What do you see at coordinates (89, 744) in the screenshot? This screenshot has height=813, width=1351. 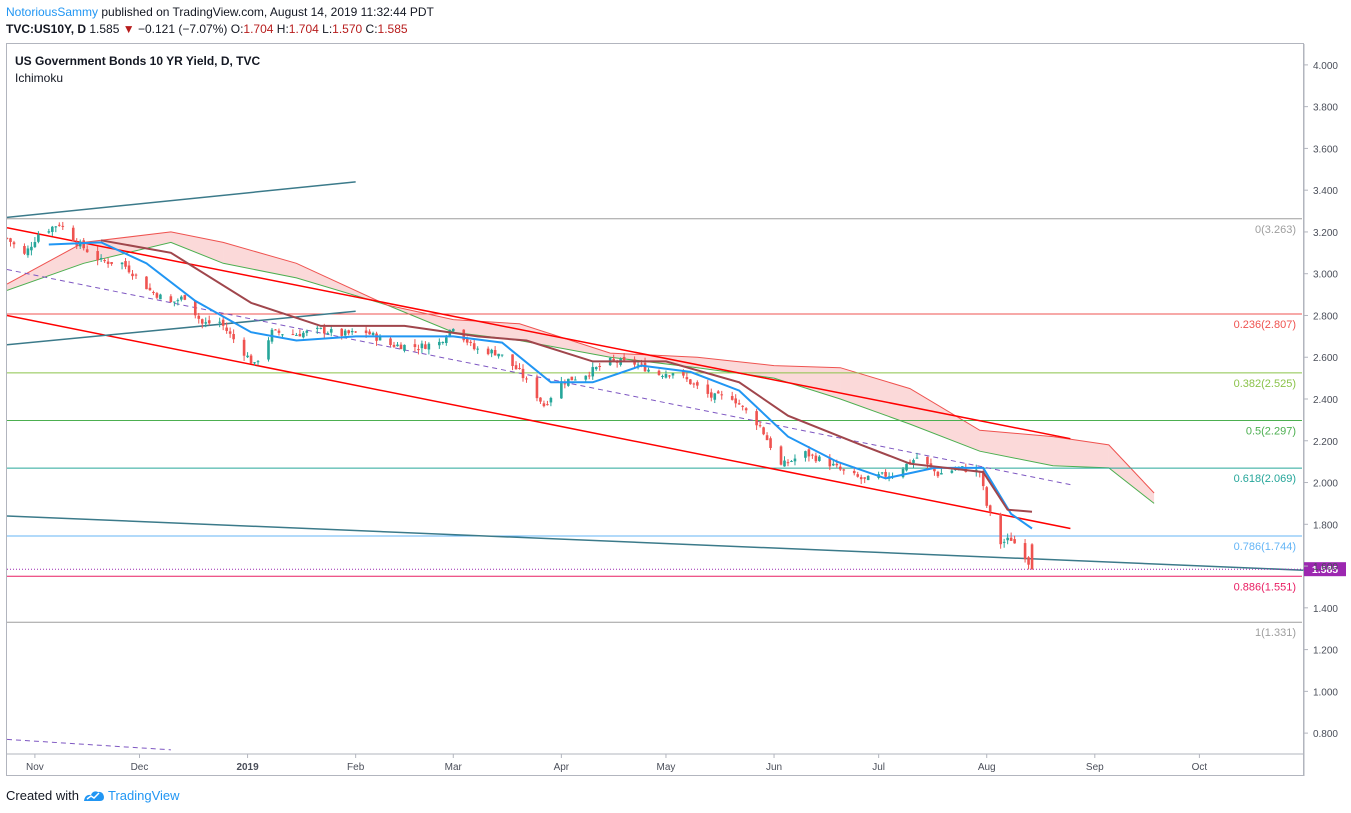 I see `dashed-trendline` at bounding box center [89, 744].